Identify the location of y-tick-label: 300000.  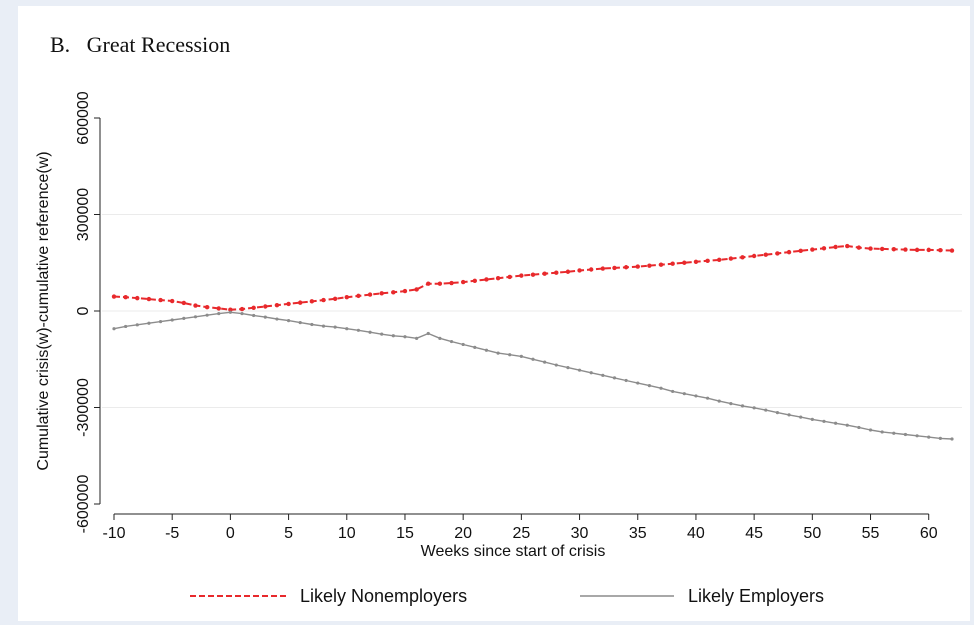
(83, 214).